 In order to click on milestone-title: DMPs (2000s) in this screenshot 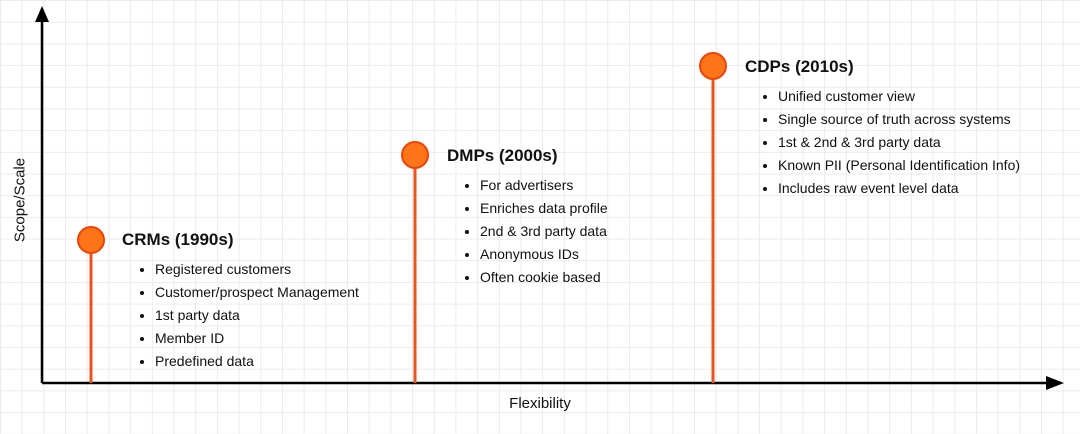, I will do `click(502, 155)`.